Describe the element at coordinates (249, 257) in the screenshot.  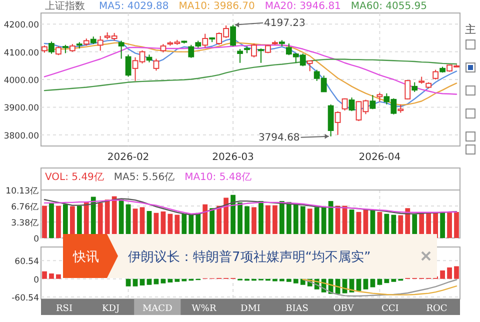
I see `annotation: 伊朗议长：特朗普7项社媒声明“均不属实”` at that location.